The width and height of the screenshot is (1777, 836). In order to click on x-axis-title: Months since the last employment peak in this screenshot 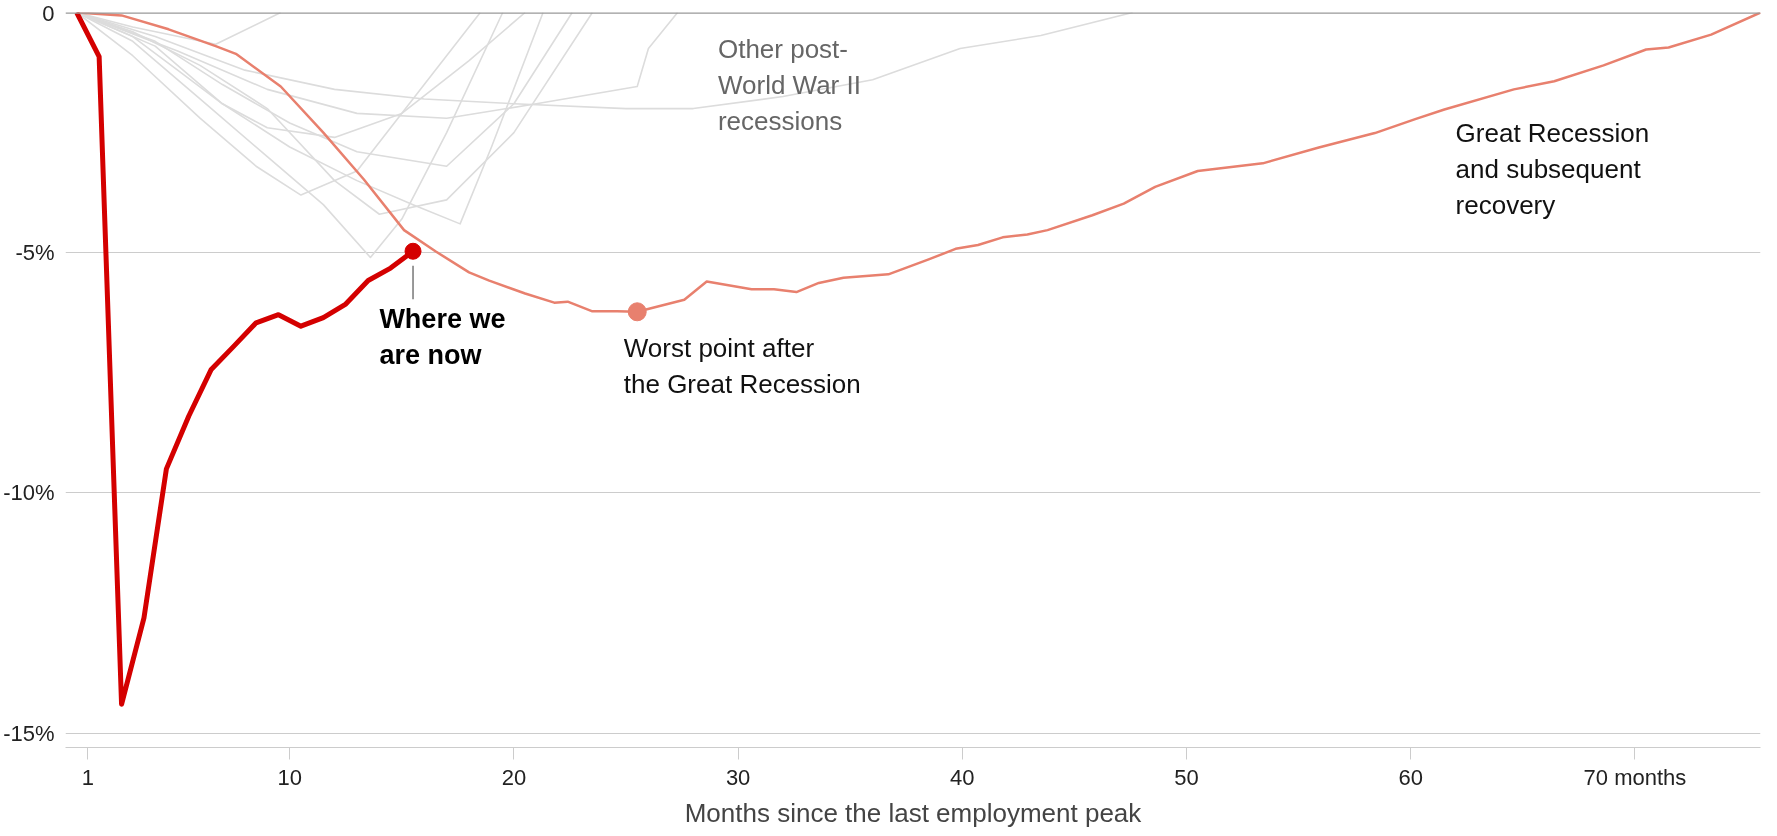, I will do `click(913, 812)`.